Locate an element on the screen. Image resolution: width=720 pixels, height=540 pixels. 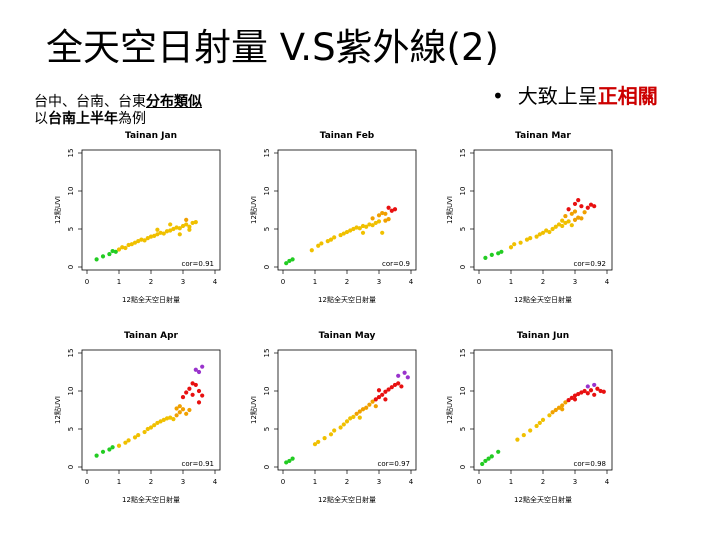
correlation-annotation: cor=0.91 is located at coordinates (198, 264).